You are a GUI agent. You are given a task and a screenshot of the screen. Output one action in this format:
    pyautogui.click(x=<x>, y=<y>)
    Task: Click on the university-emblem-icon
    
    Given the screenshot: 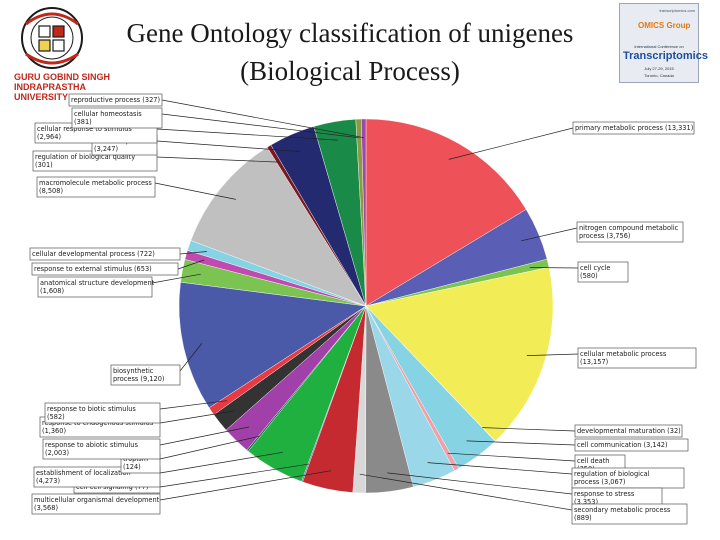 What is the action you would take?
    pyautogui.click(x=52, y=38)
    